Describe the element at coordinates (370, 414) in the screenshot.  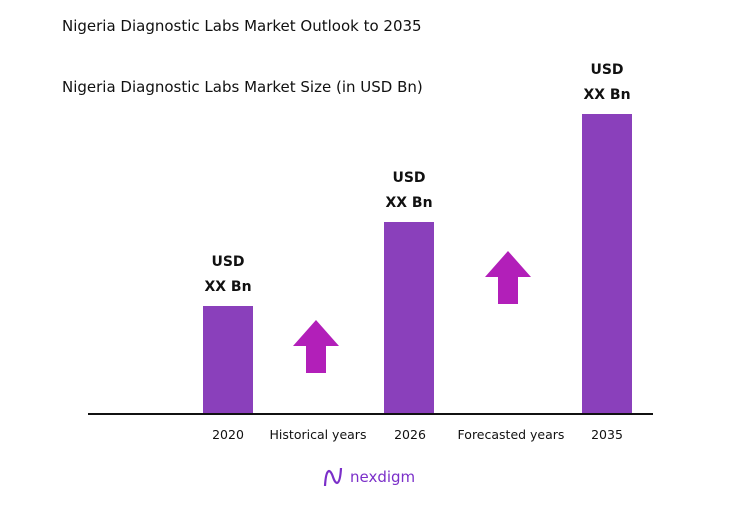
I see `x-axis-line` at that location.